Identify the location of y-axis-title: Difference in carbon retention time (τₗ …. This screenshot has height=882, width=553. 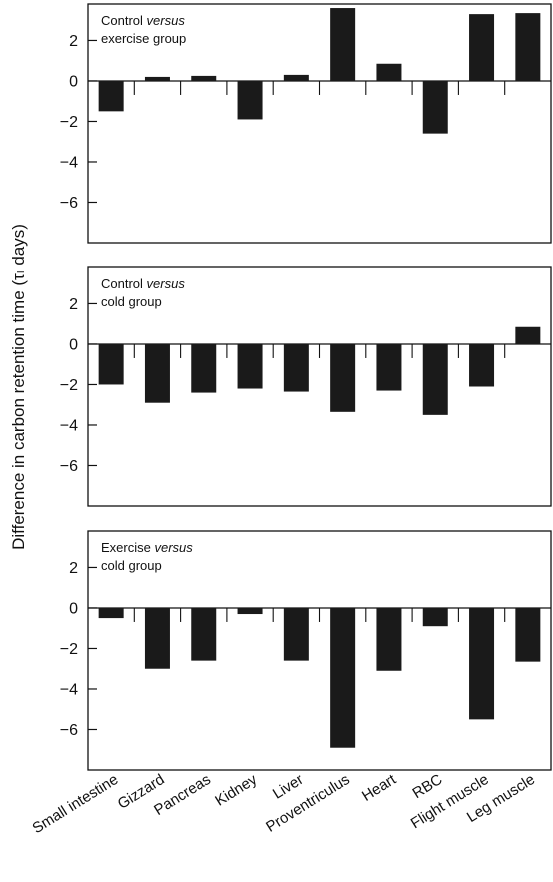
(18, 387).